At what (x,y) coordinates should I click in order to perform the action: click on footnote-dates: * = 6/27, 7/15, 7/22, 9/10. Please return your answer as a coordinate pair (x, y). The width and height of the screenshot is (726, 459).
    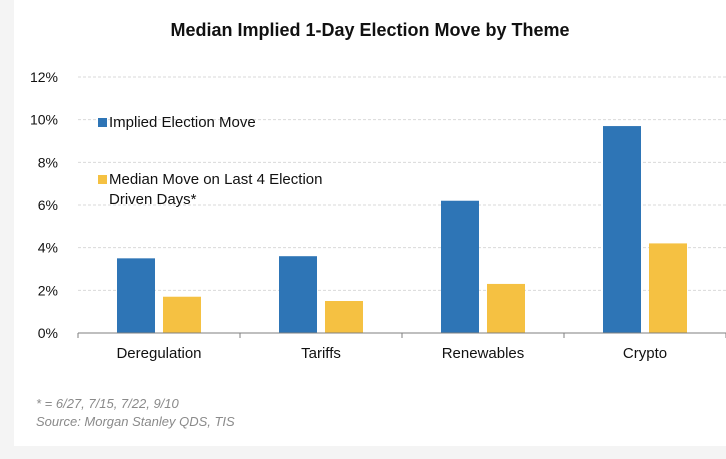
    Looking at the image, I should click on (107, 403).